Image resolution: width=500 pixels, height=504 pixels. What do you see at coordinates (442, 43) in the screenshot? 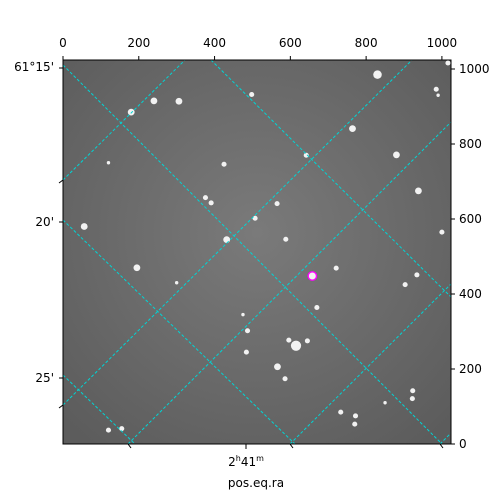
I see `top-tick-label-5: 1000` at bounding box center [442, 43].